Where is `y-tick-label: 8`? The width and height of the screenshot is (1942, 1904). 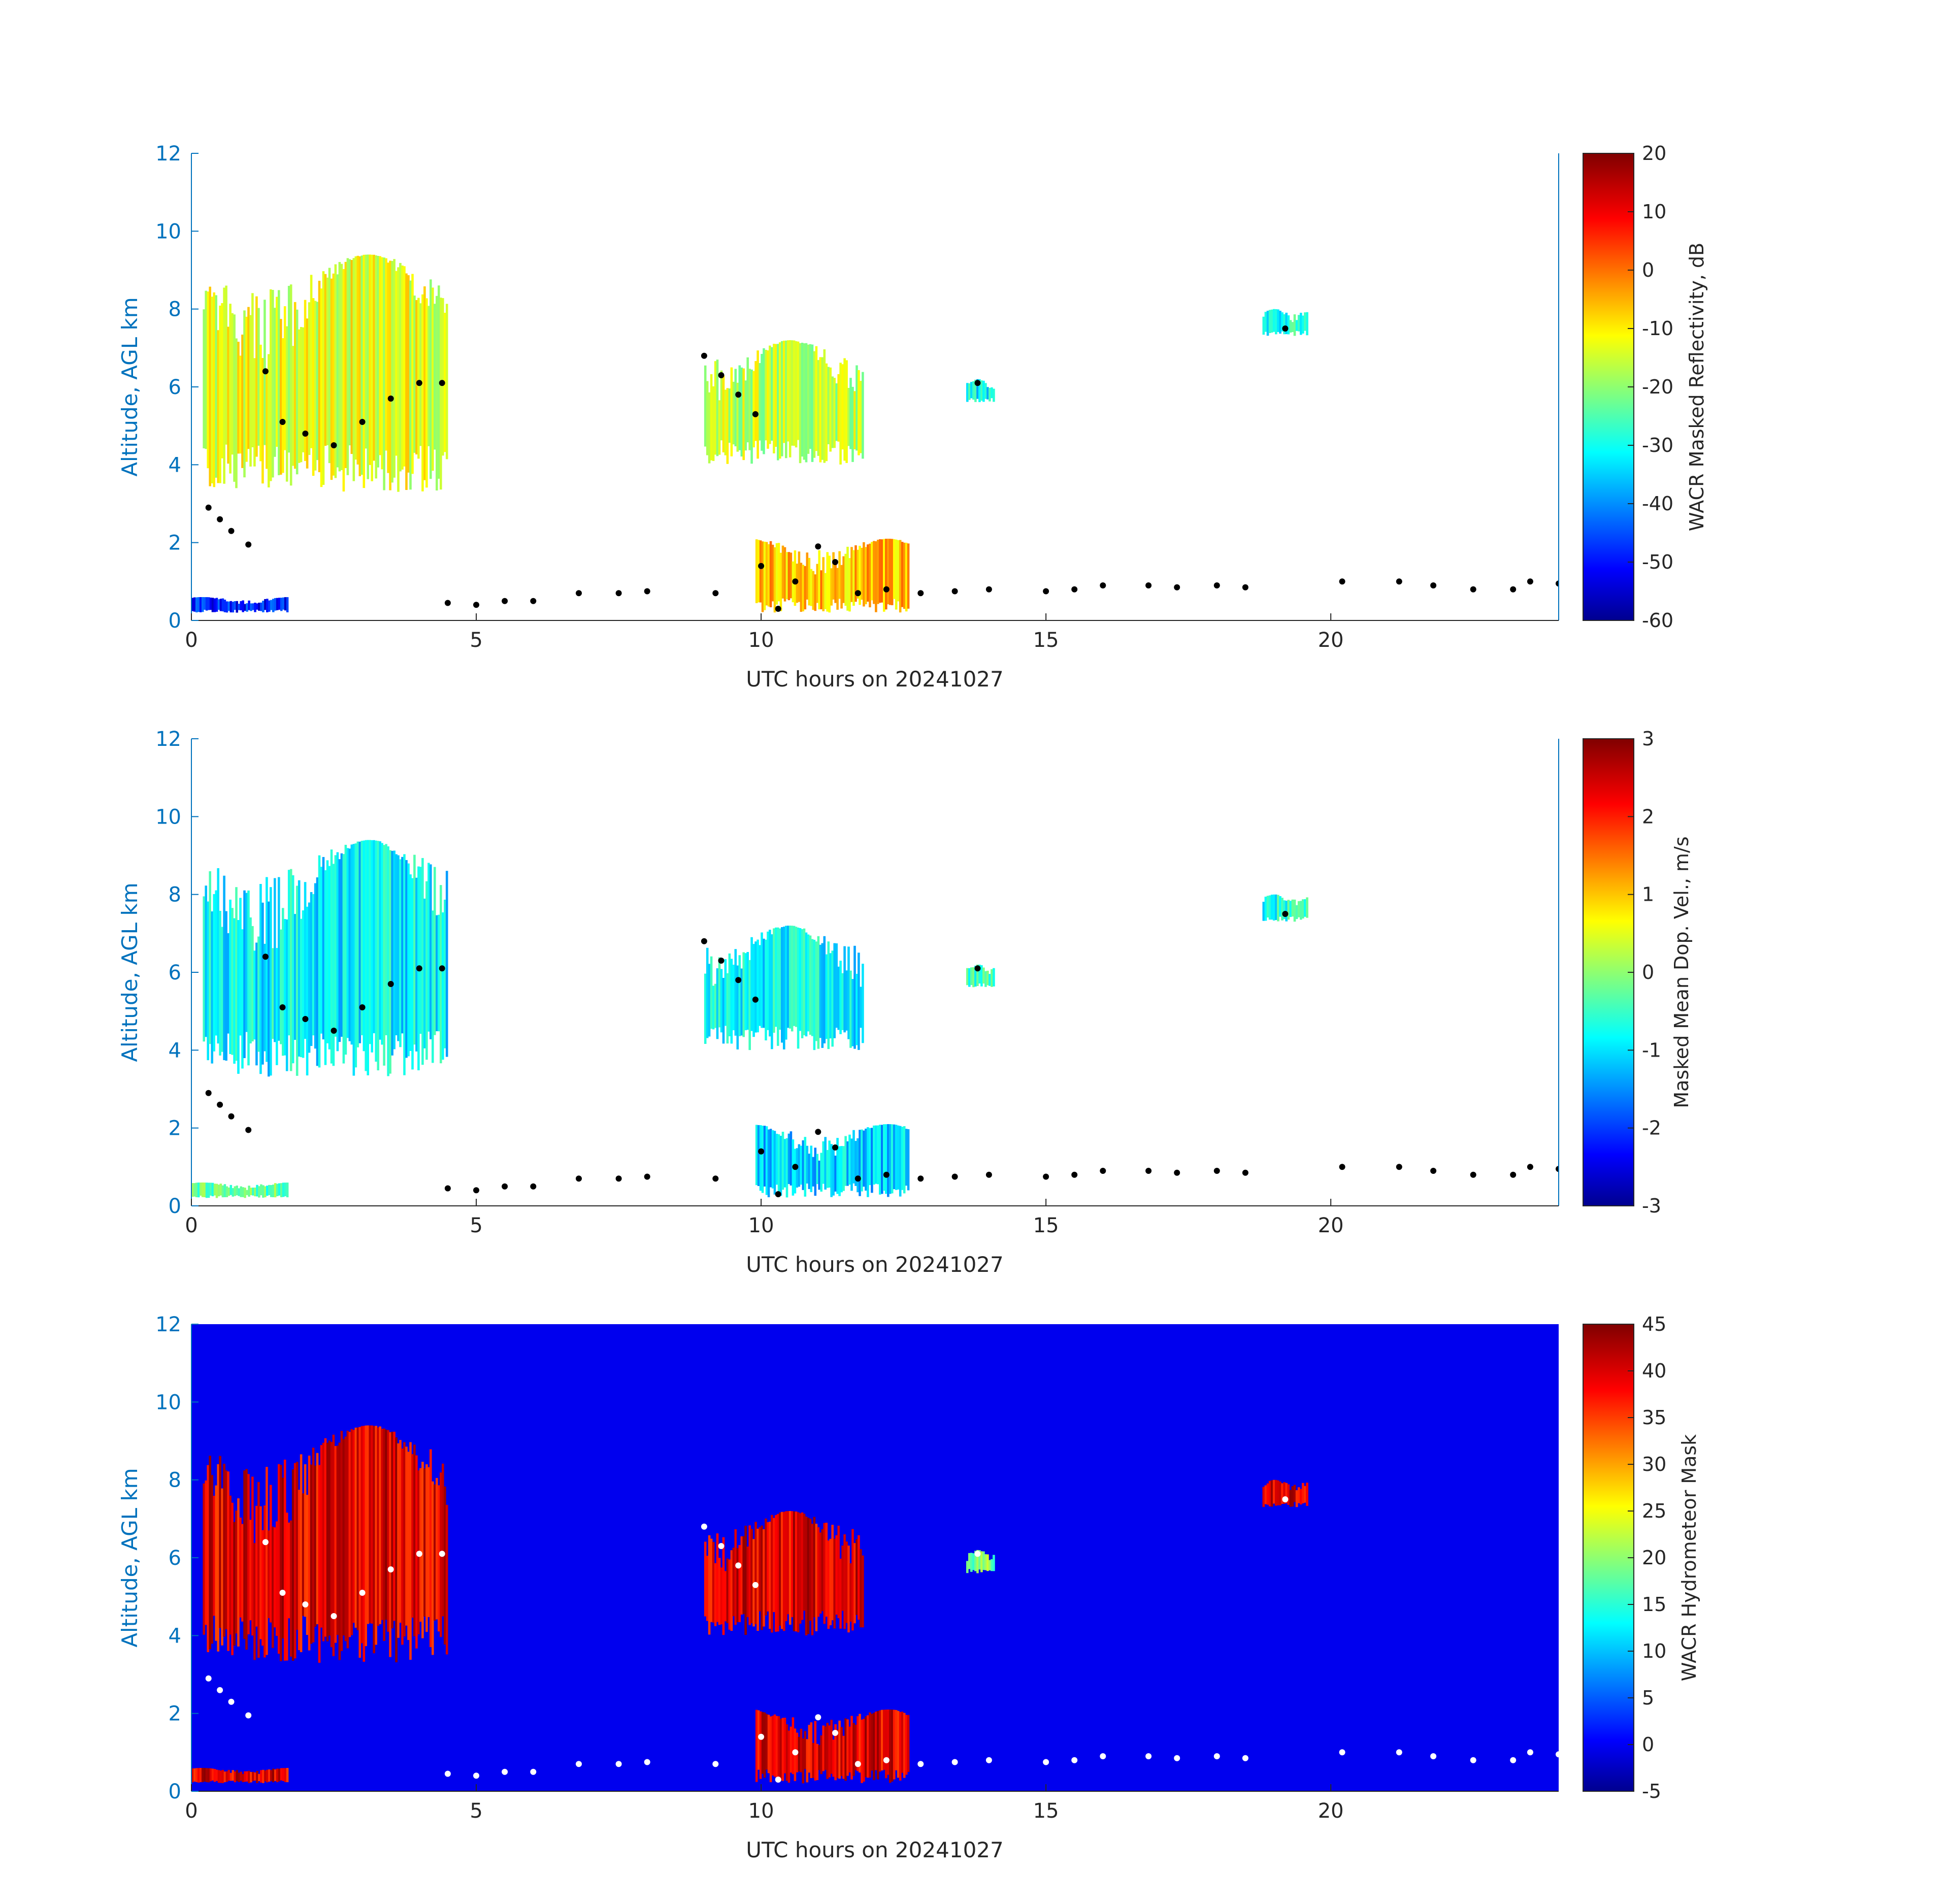
y-tick-label: 8 is located at coordinates (175, 310).